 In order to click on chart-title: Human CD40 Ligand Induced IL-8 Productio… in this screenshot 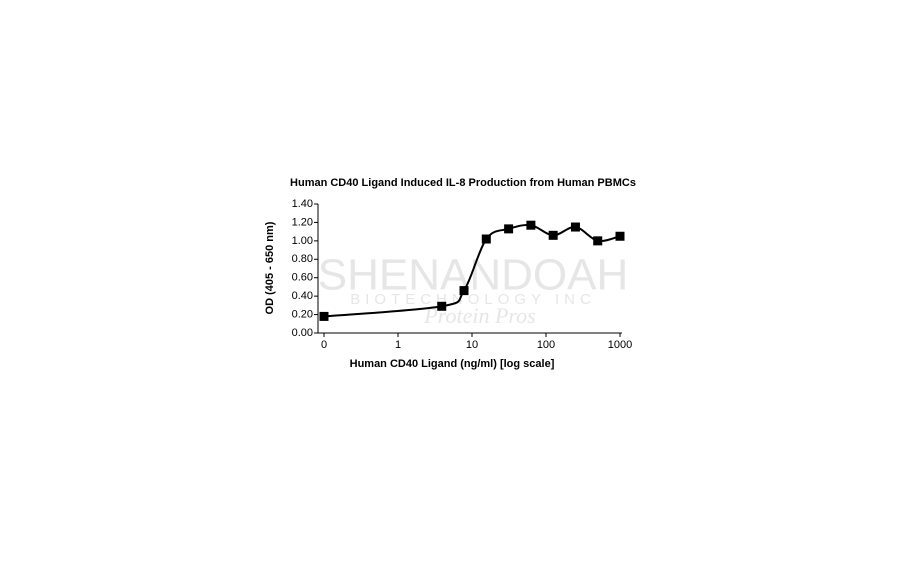, I will do `click(463, 183)`.